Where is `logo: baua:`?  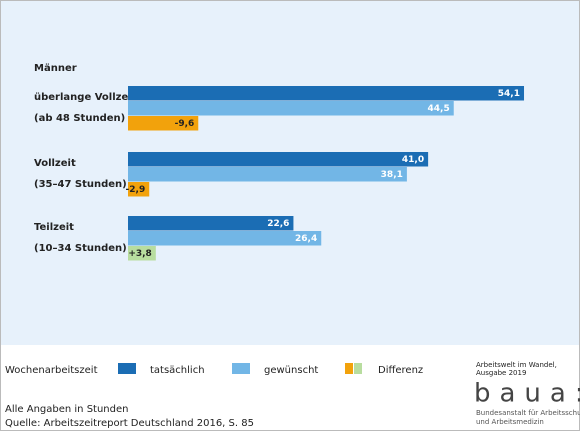 logo: baua: is located at coordinates (527, 394).